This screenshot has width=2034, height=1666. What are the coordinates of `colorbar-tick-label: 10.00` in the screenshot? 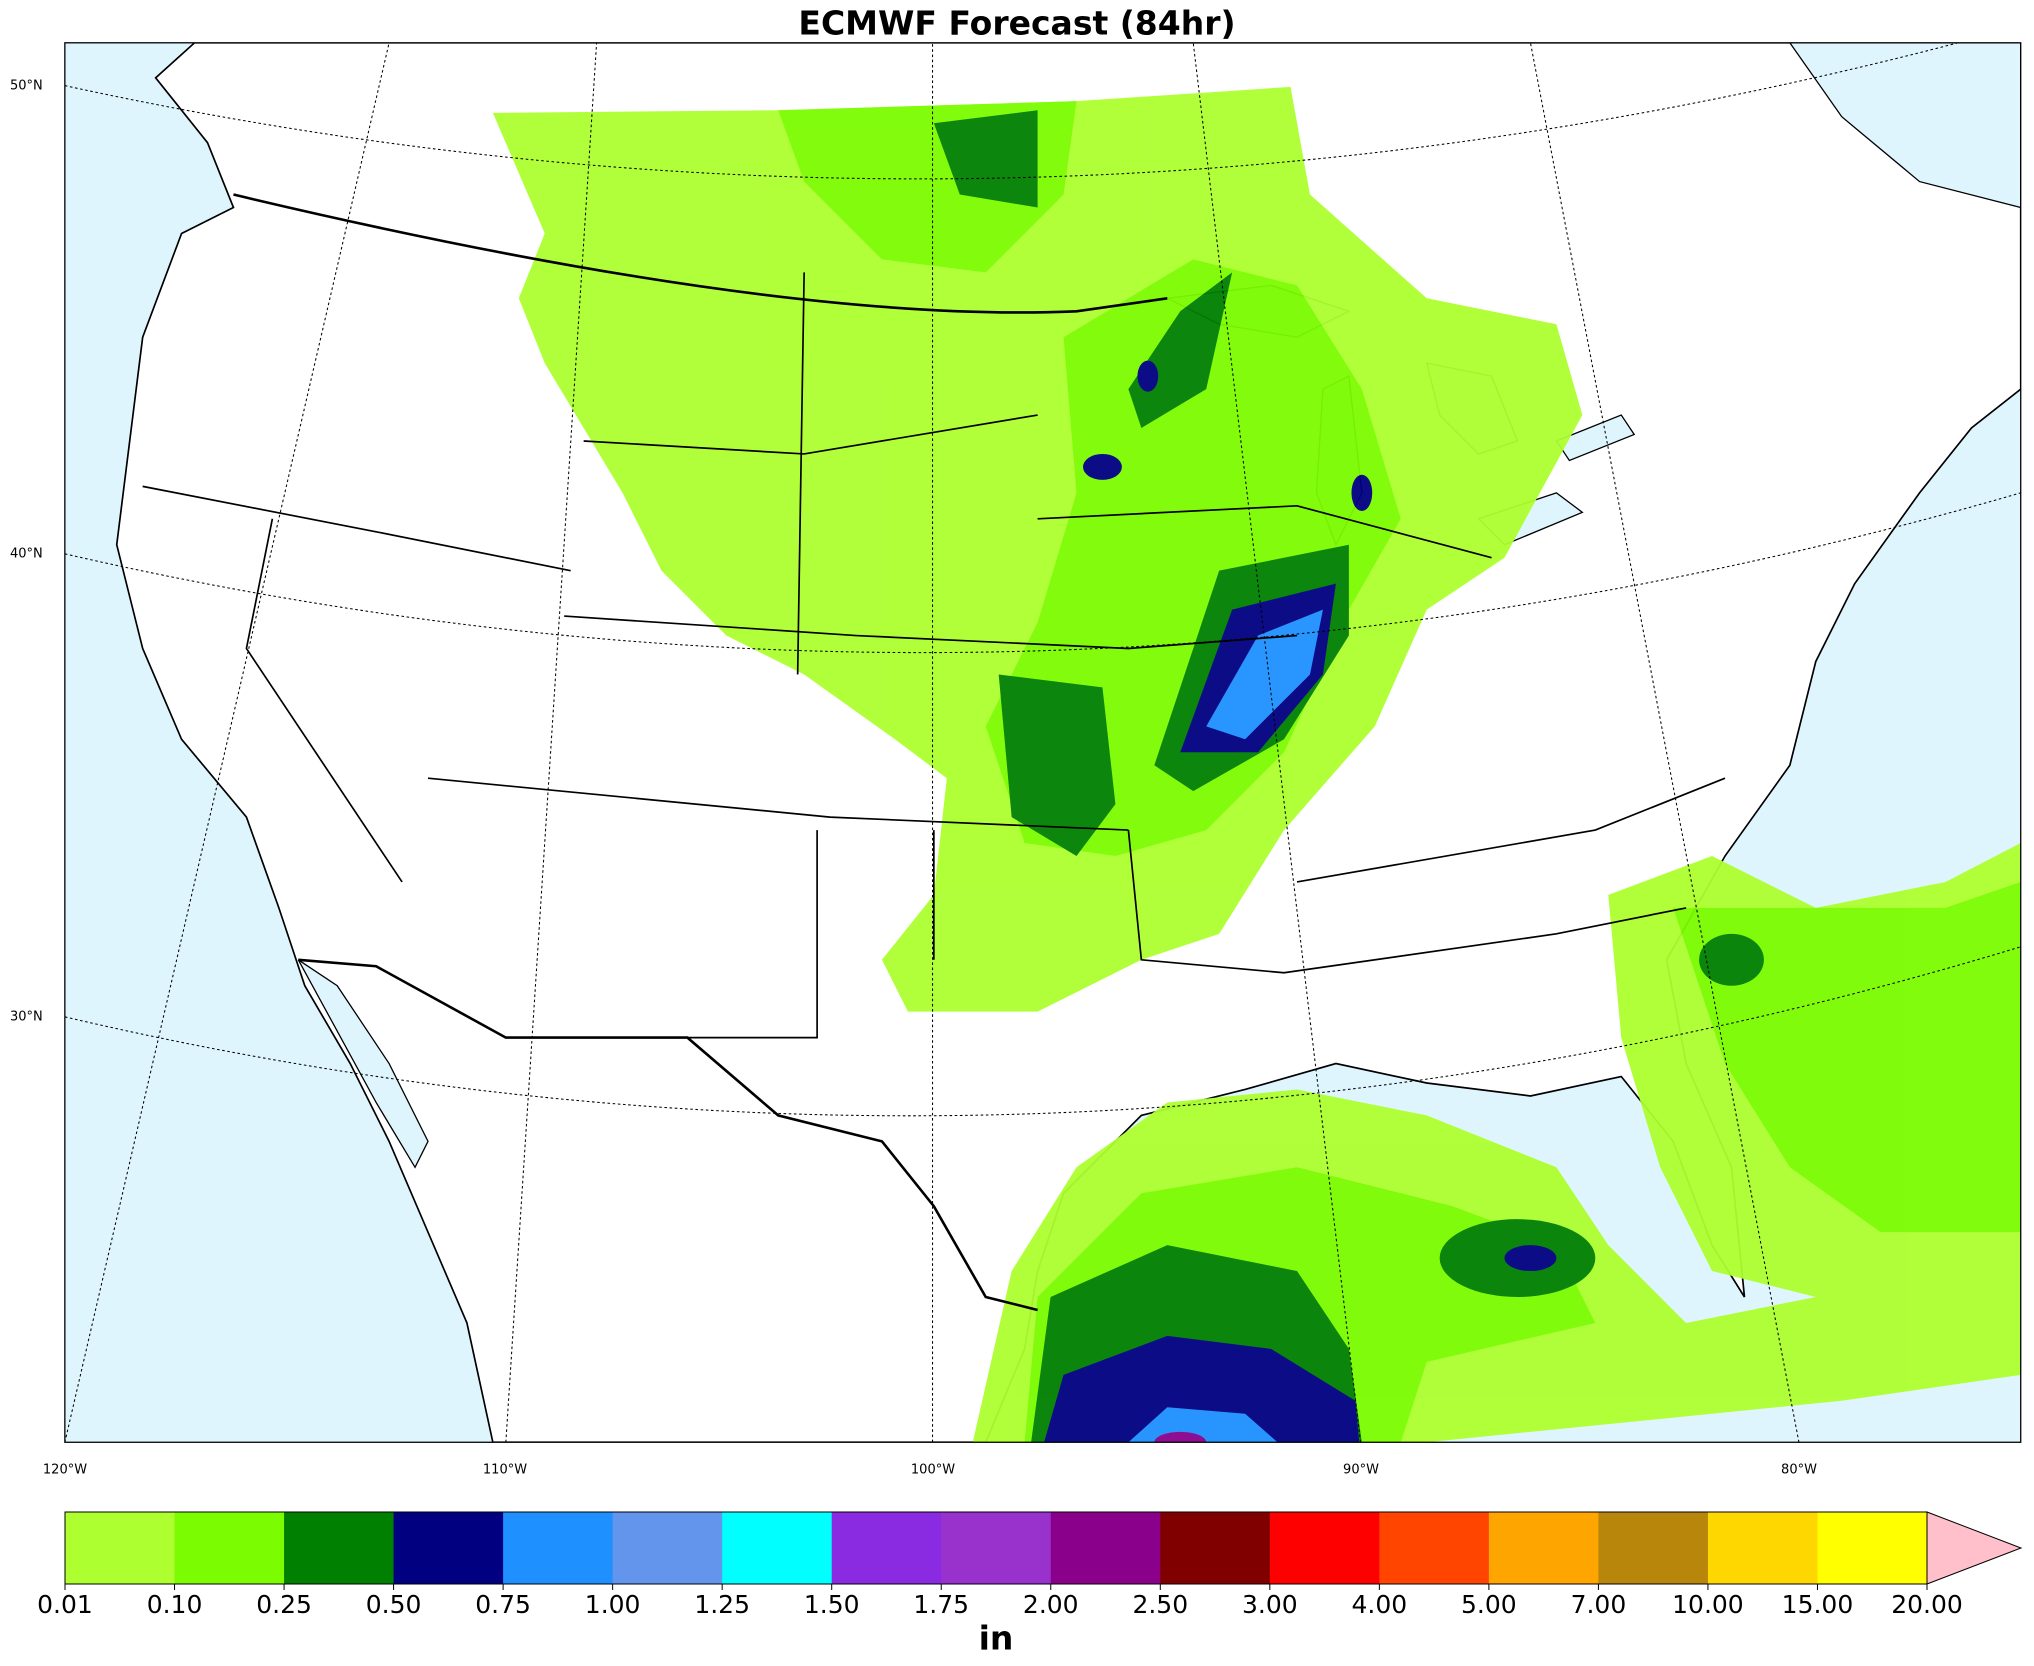 It's located at (1708, 1604).